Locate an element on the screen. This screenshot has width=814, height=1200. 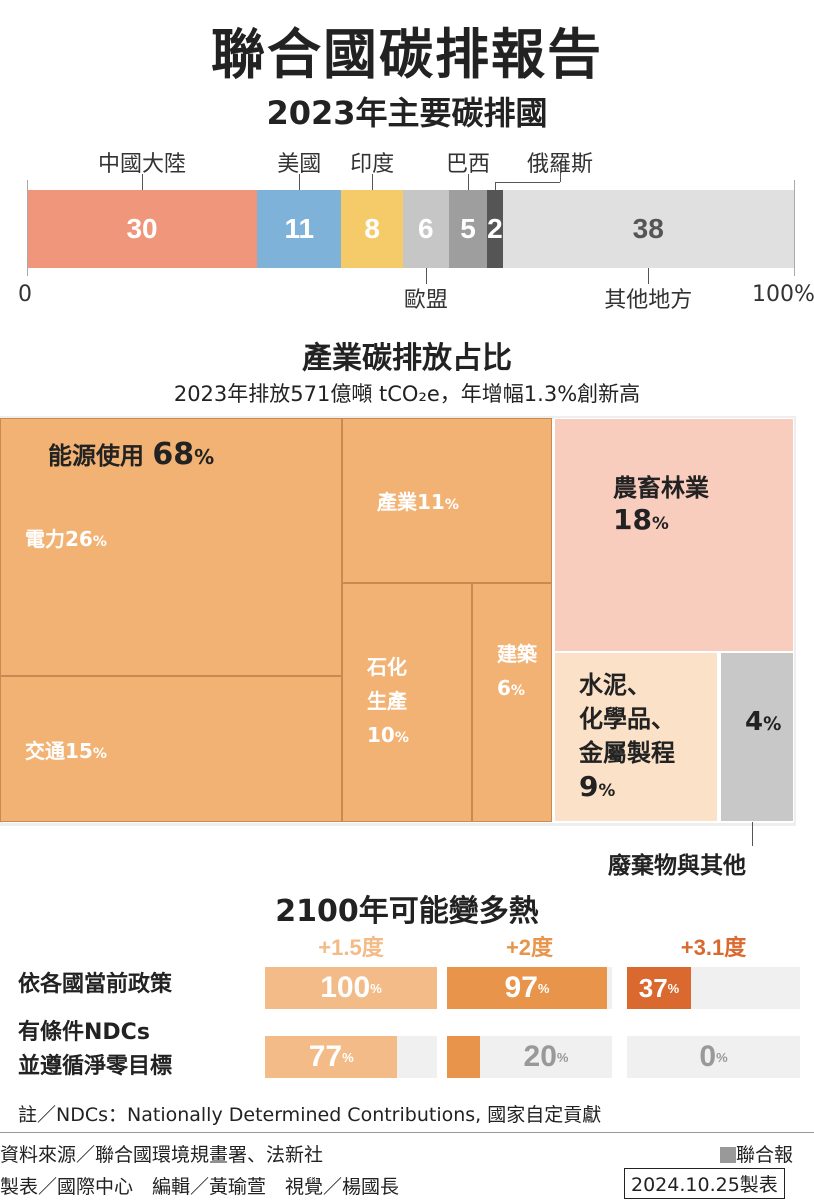
probability-bar: 37% is located at coordinates (713, 988).